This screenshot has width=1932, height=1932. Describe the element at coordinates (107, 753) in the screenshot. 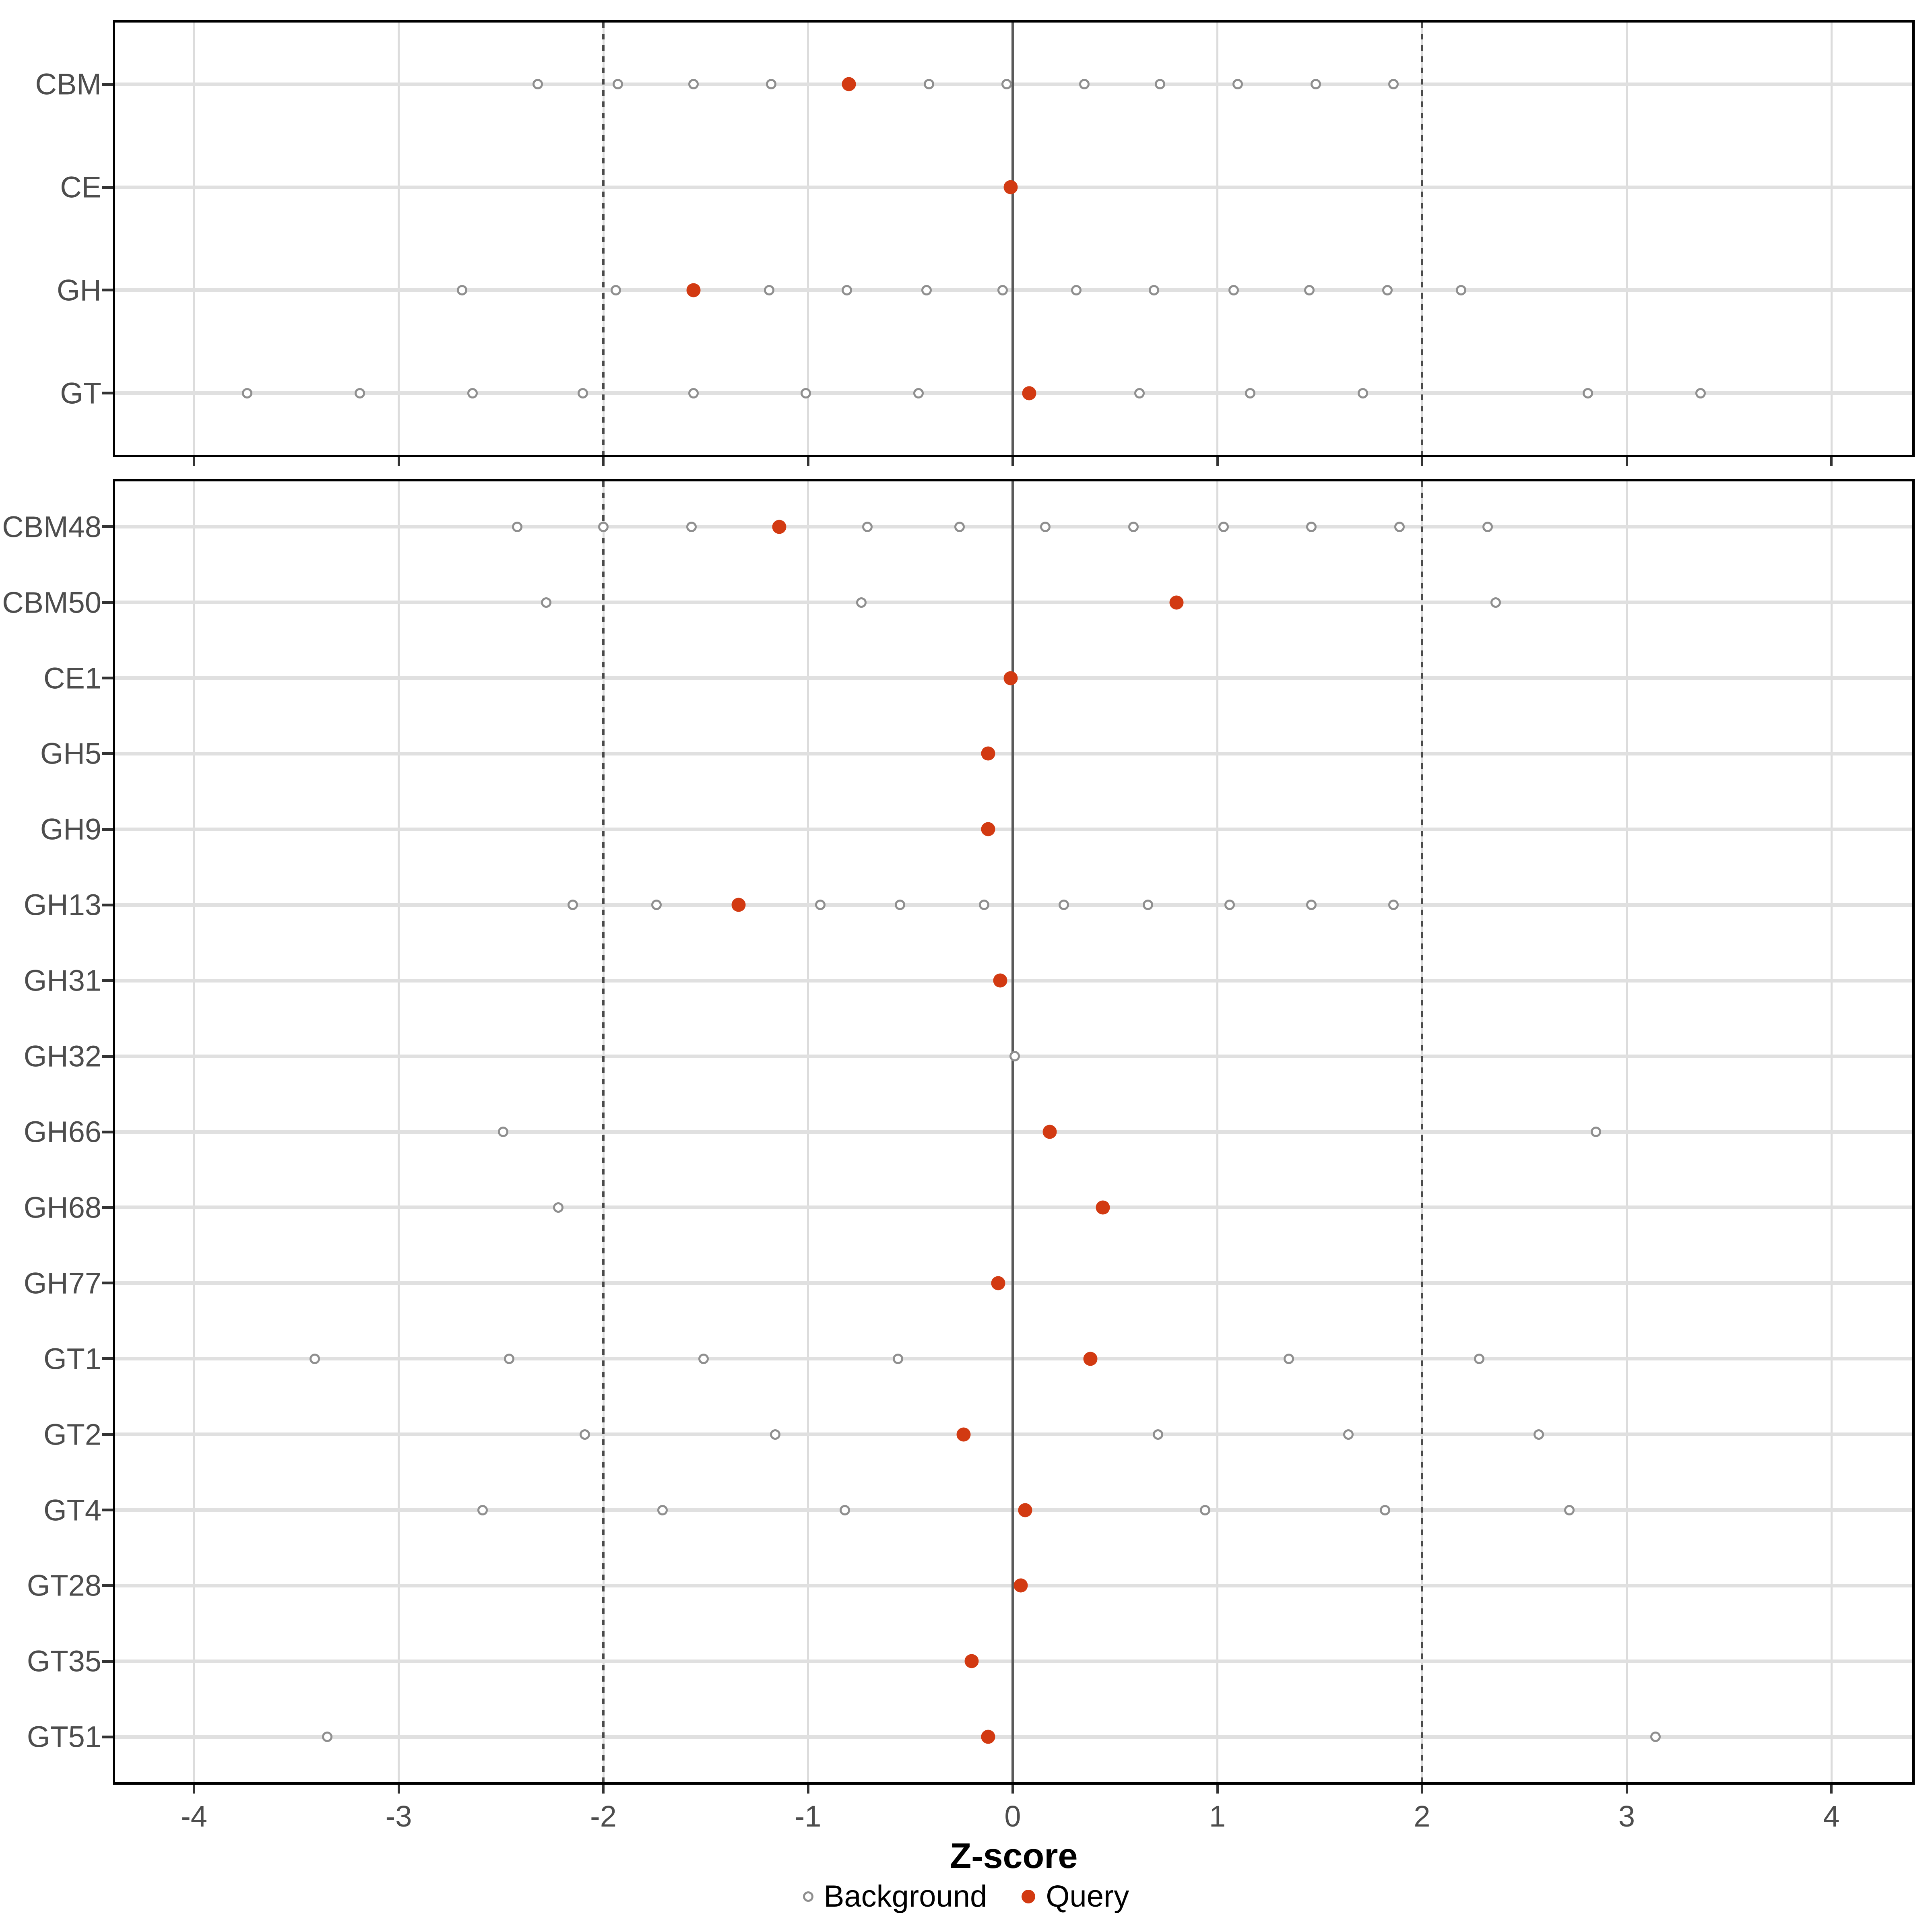

I see `y-tick-GH5` at that location.